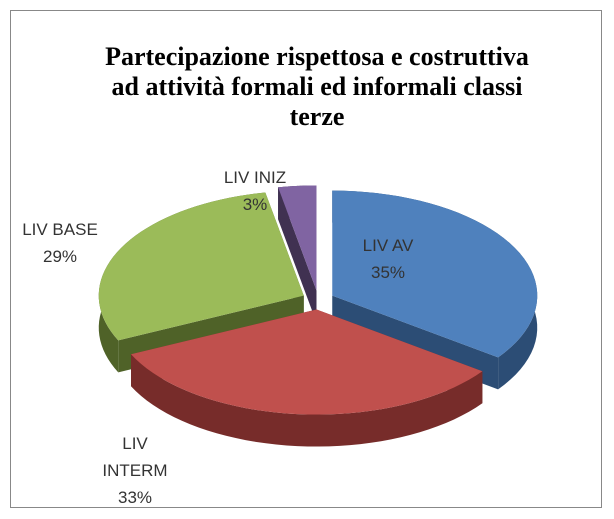 This screenshot has height=519, width=614. Describe the element at coordinates (307, 400) in the screenshot. I see `slice-side` at that location.